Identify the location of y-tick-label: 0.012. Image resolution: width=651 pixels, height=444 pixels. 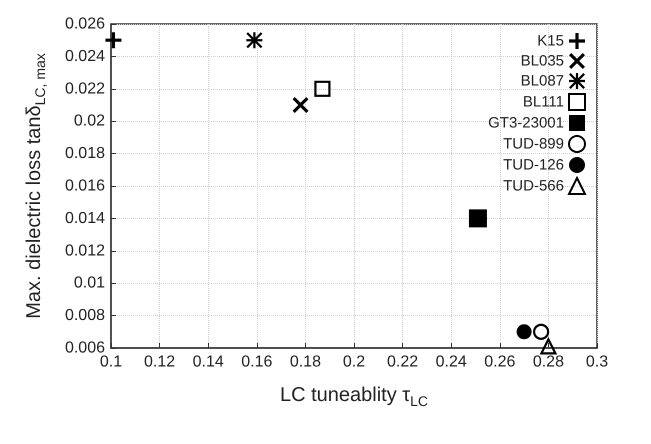
(85, 251).